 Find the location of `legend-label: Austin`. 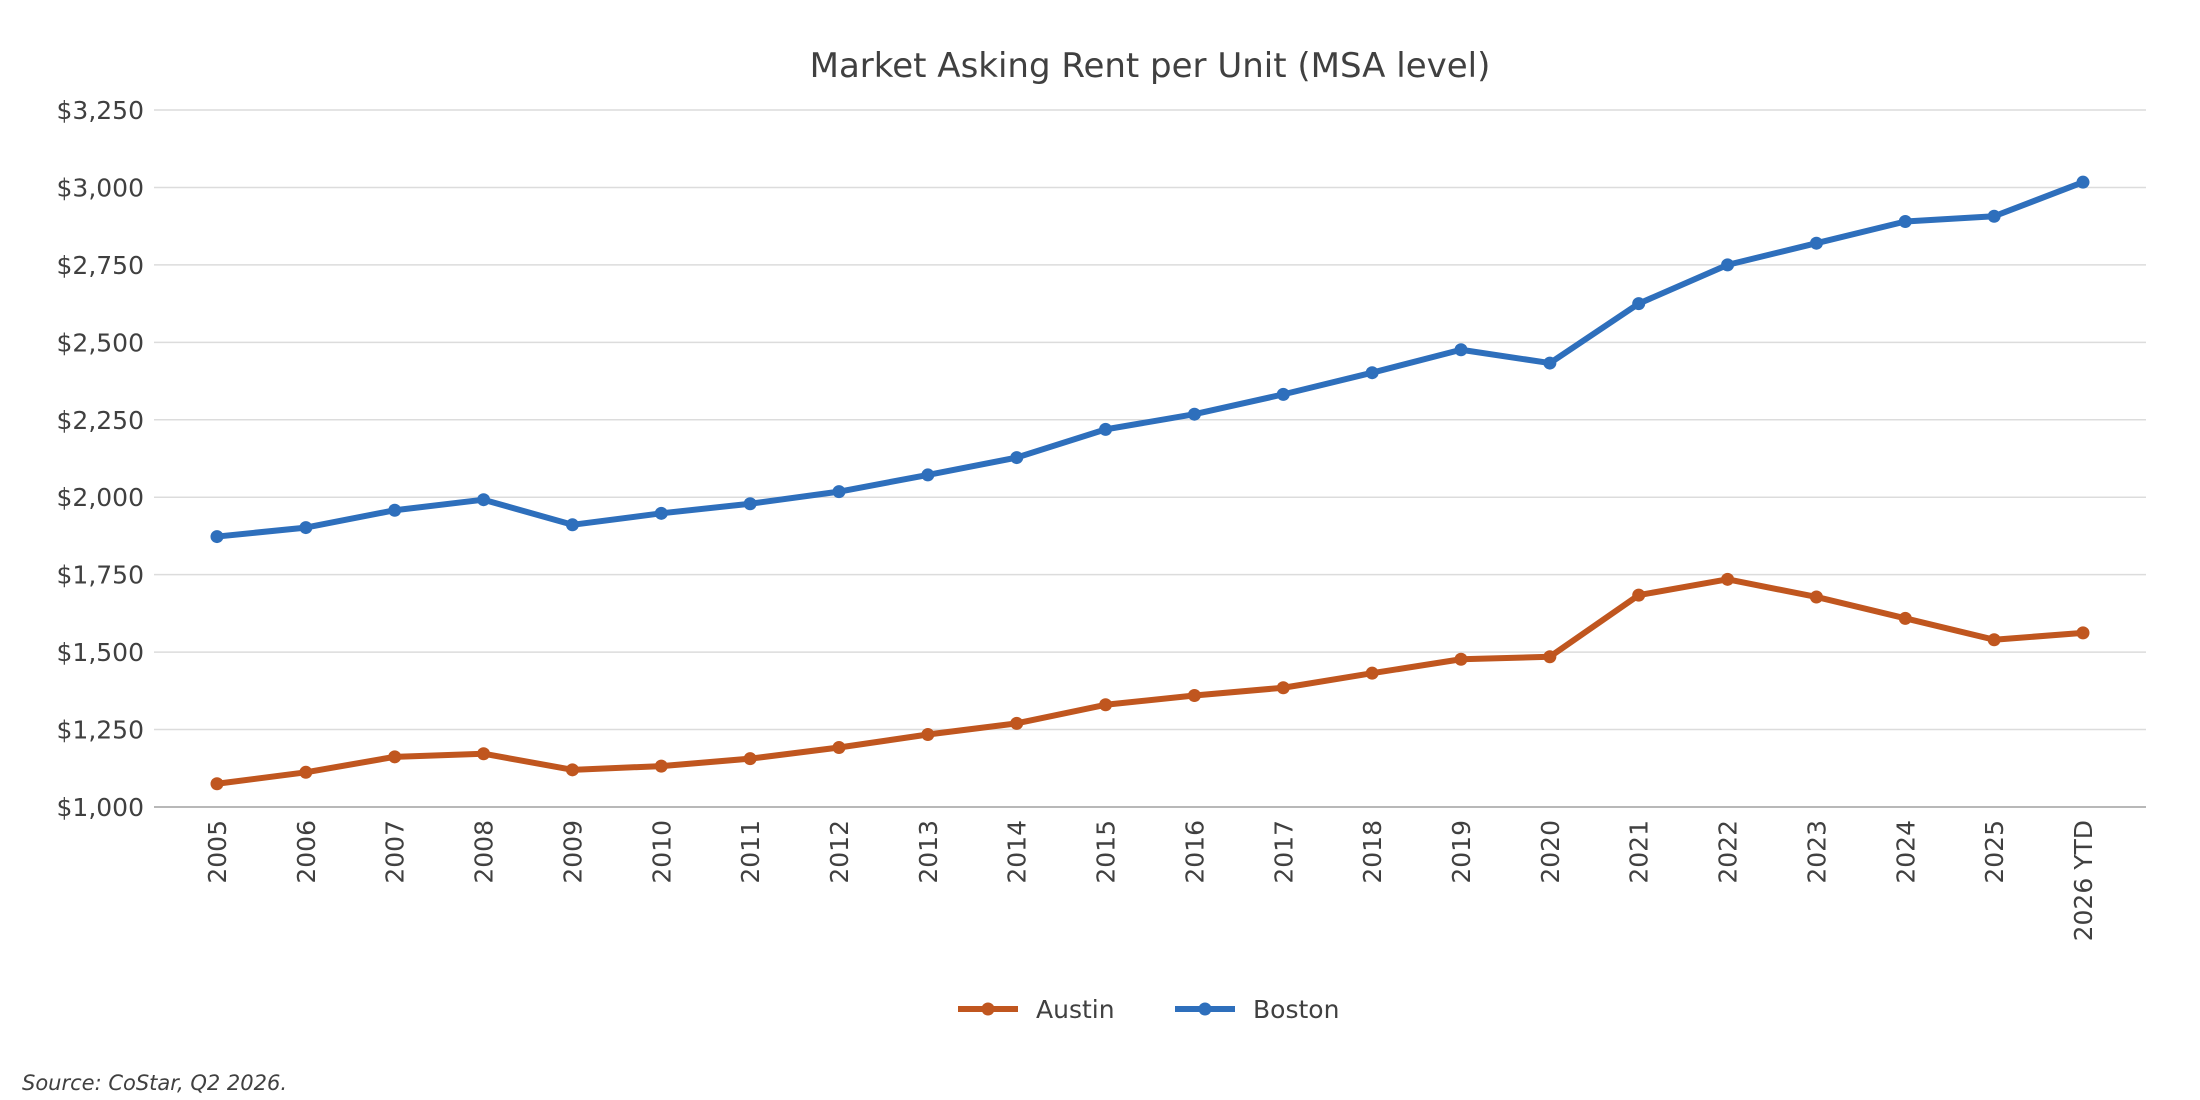

legend-label: Austin is located at coordinates (1075, 1009).